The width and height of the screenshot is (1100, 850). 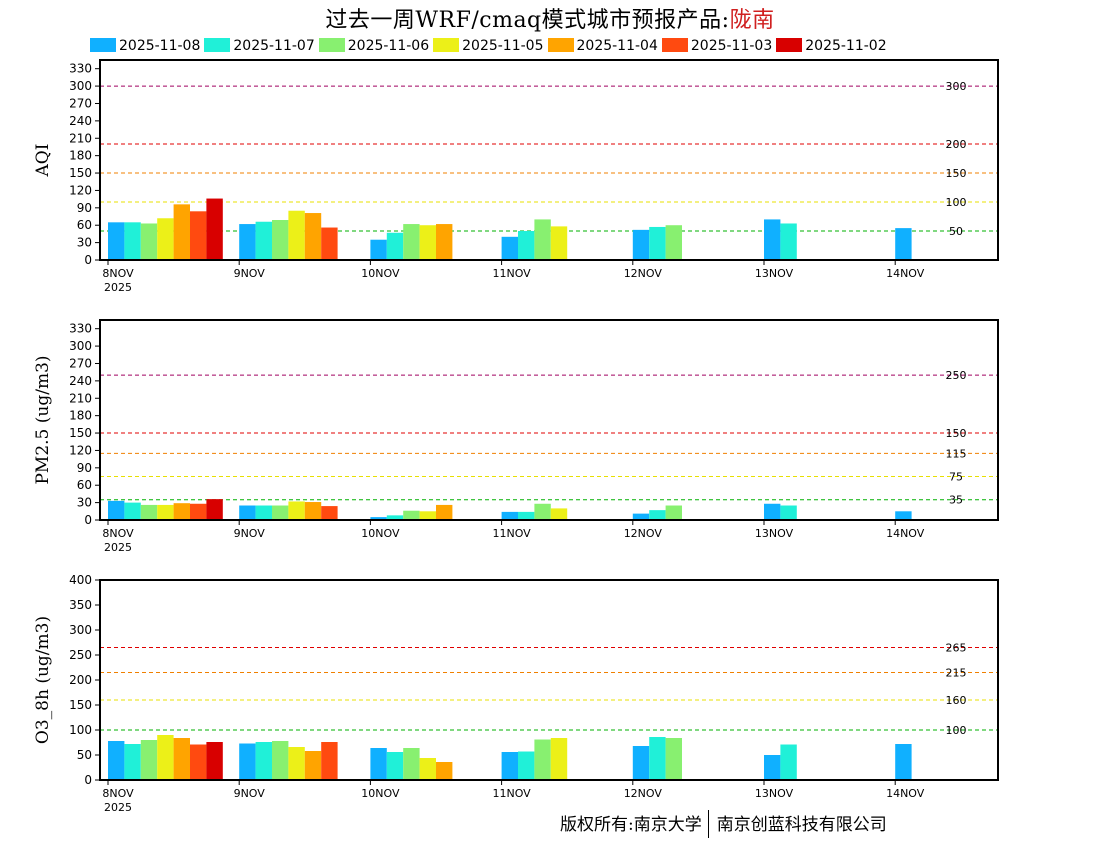 I want to click on footer-left: 版权所有:南京大学, so click(x=631, y=825).